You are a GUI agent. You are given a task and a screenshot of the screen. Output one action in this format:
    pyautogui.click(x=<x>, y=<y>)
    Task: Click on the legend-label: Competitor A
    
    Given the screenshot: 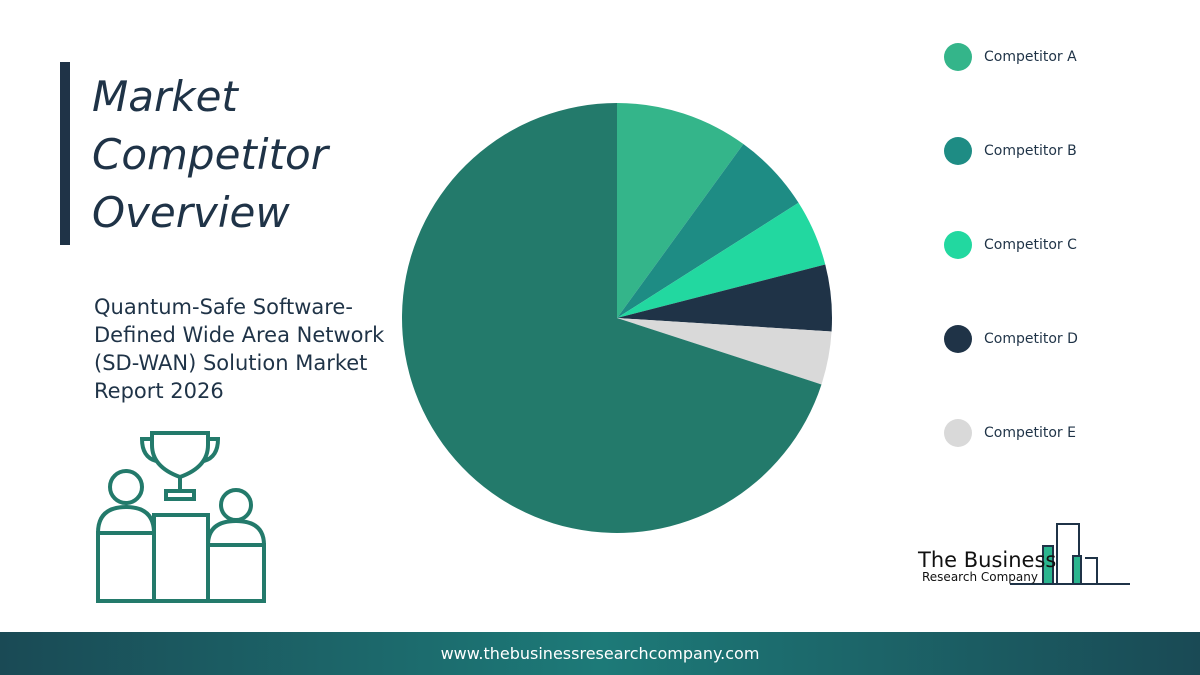 What is the action you would take?
    pyautogui.click(x=1030, y=57)
    